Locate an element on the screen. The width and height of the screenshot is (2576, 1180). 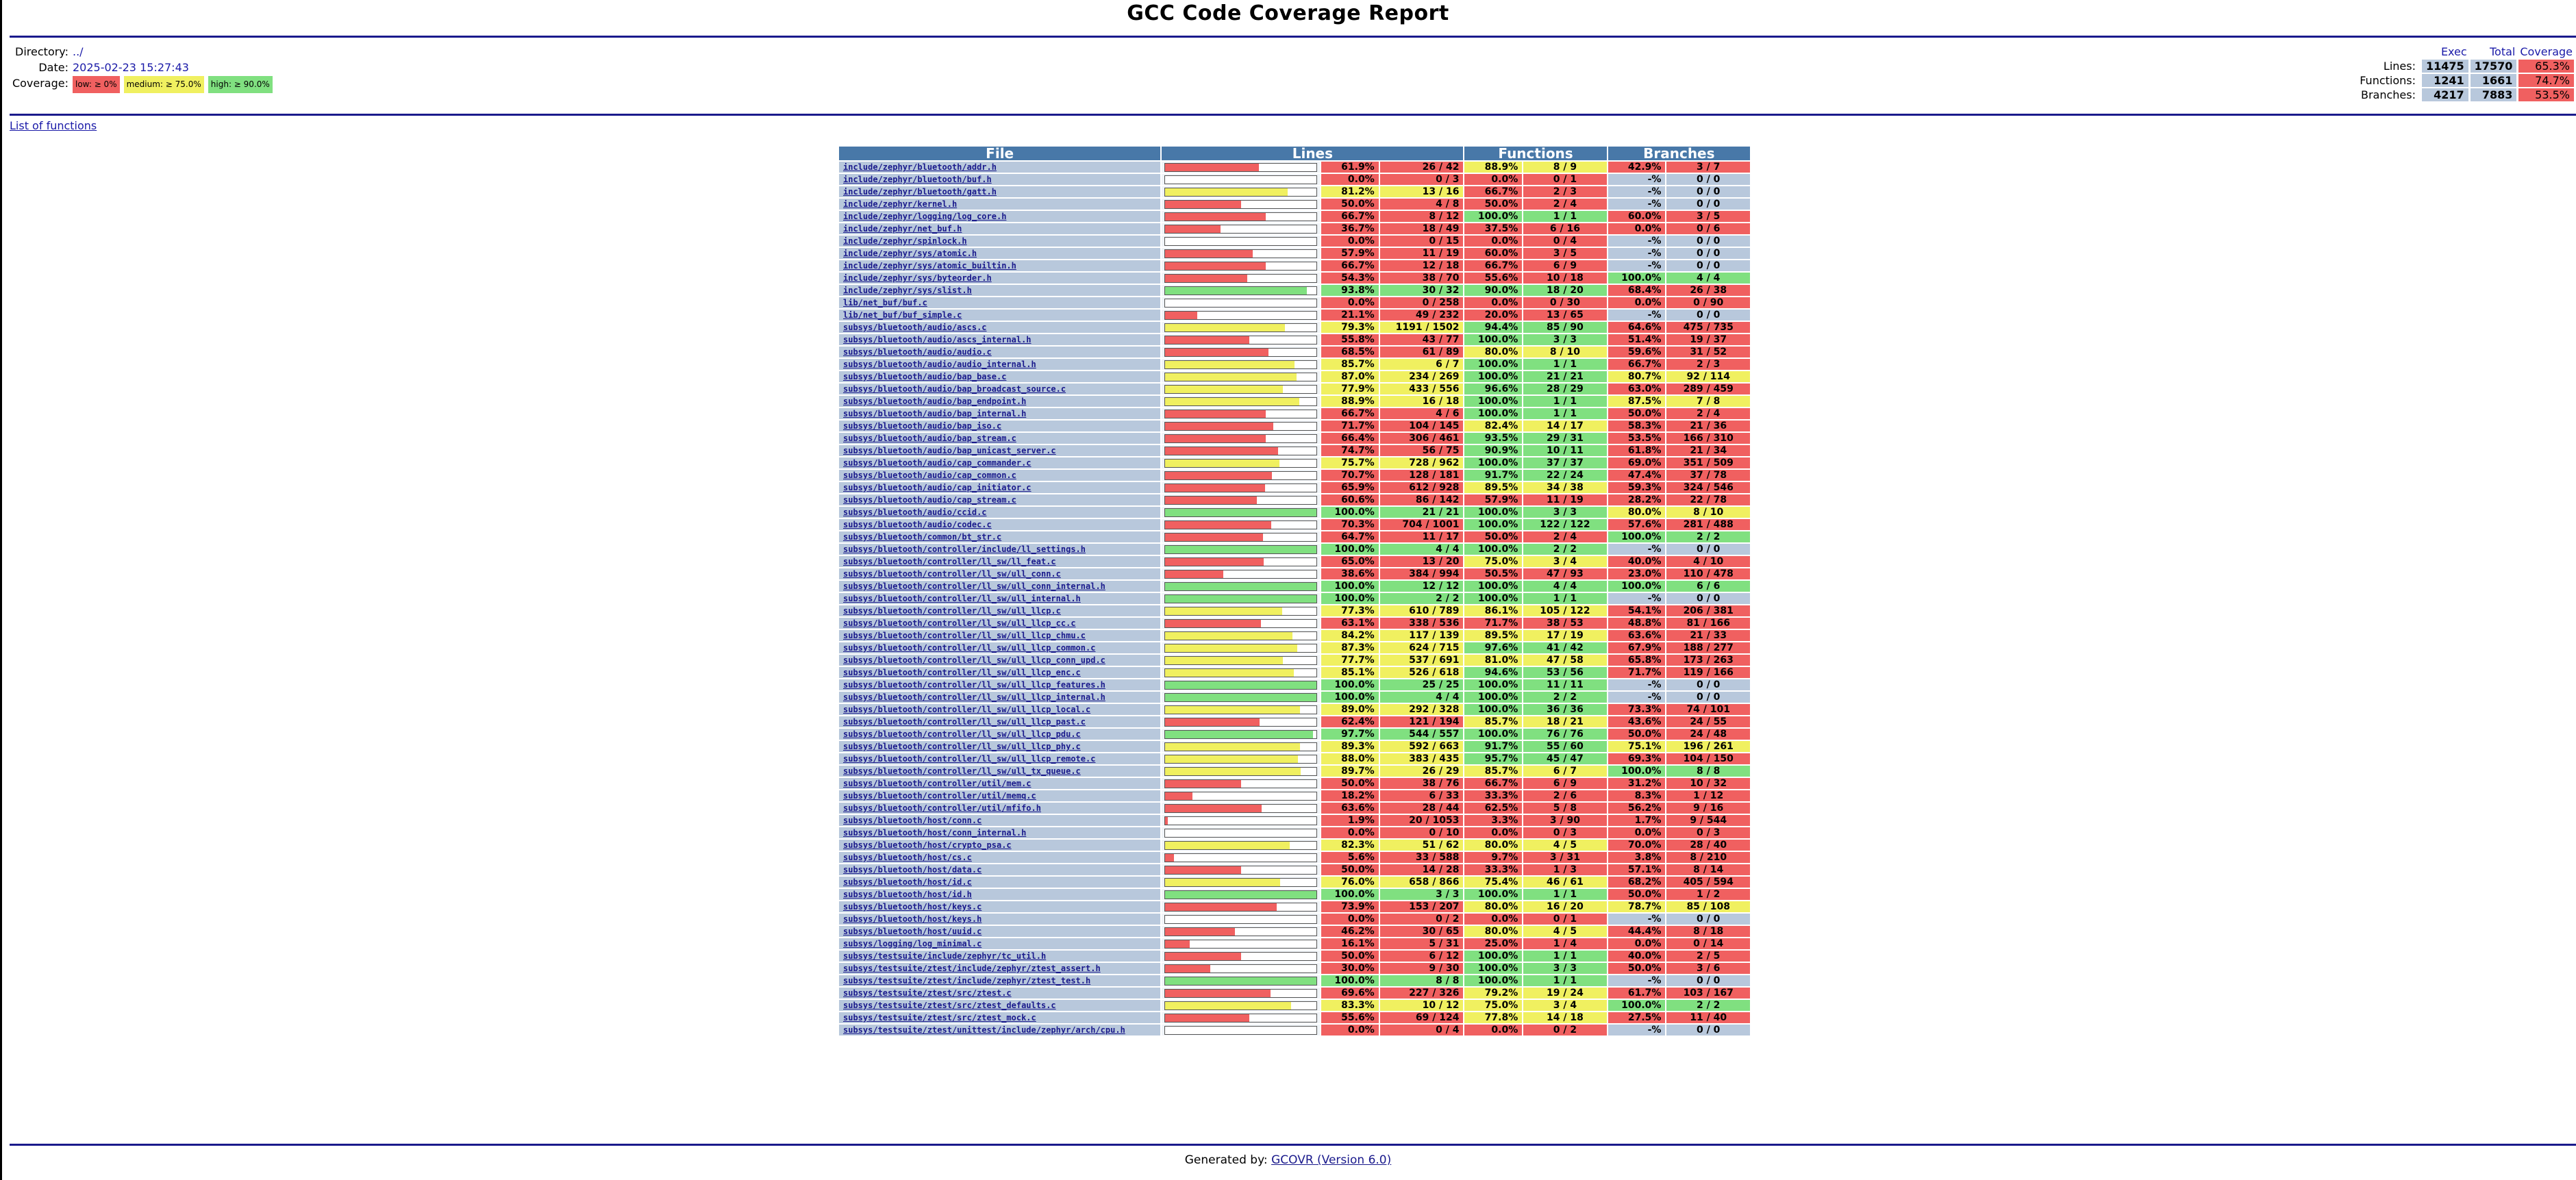
file-link: subsys/bluetooth/host/uuid.c is located at coordinates (912, 931).